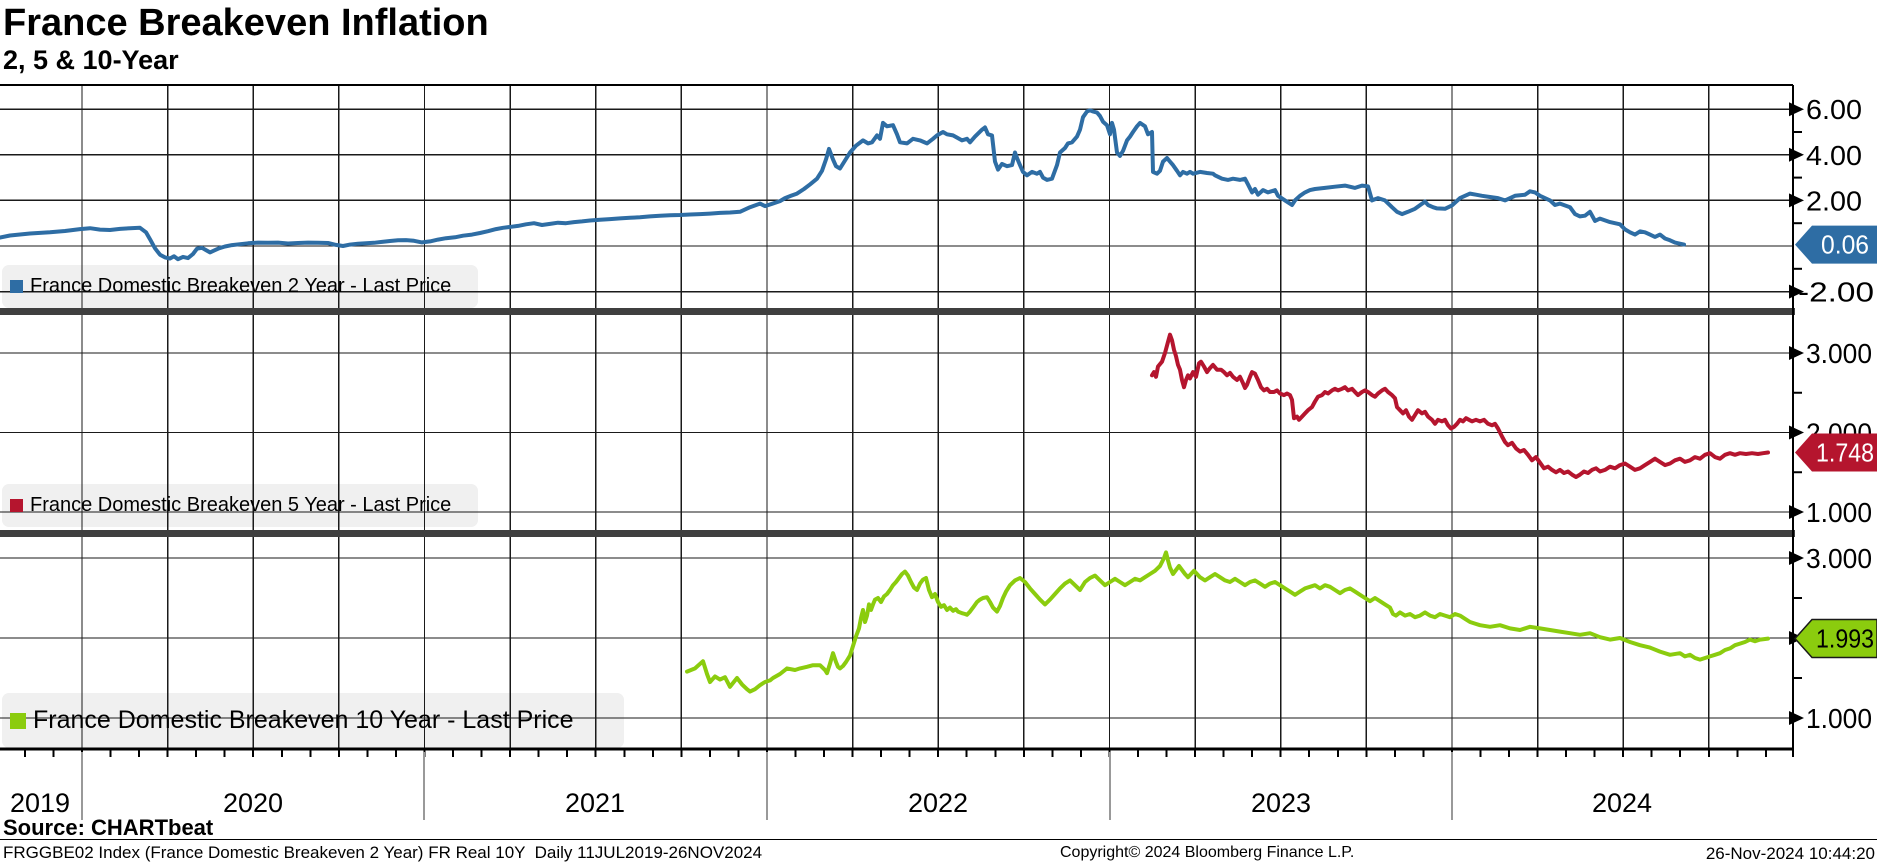 The width and height of the screenshot is (1877, 863). Describe the element at coordinates (16, 505) in the screenshot. I see `legend-swatch-5yr-icon` at that location.